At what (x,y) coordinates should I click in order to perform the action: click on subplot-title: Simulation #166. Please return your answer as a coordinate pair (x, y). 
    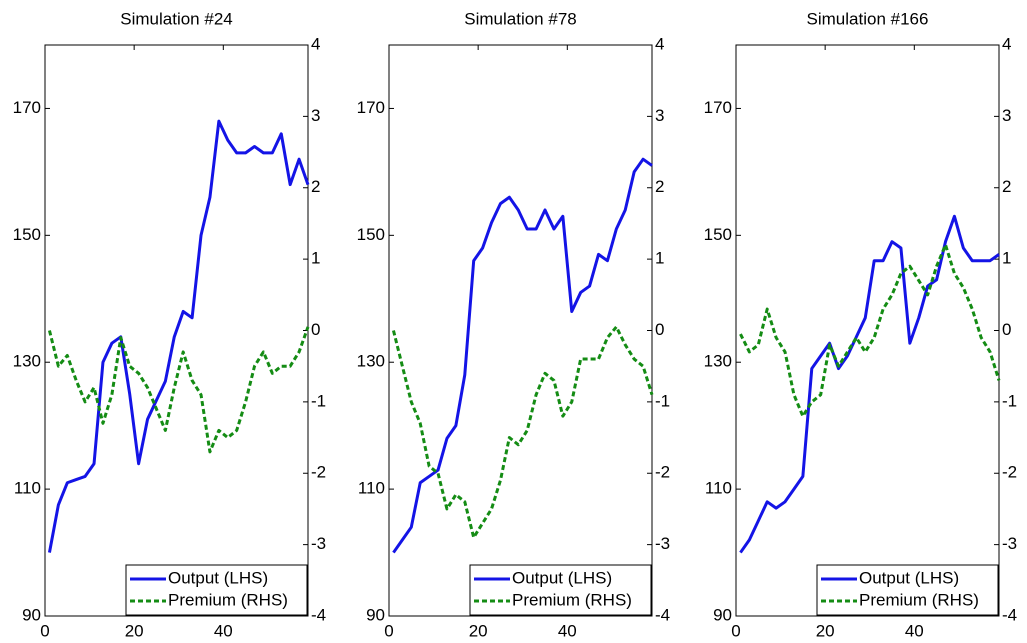
    Looking at the image, I should click on (868, 18).